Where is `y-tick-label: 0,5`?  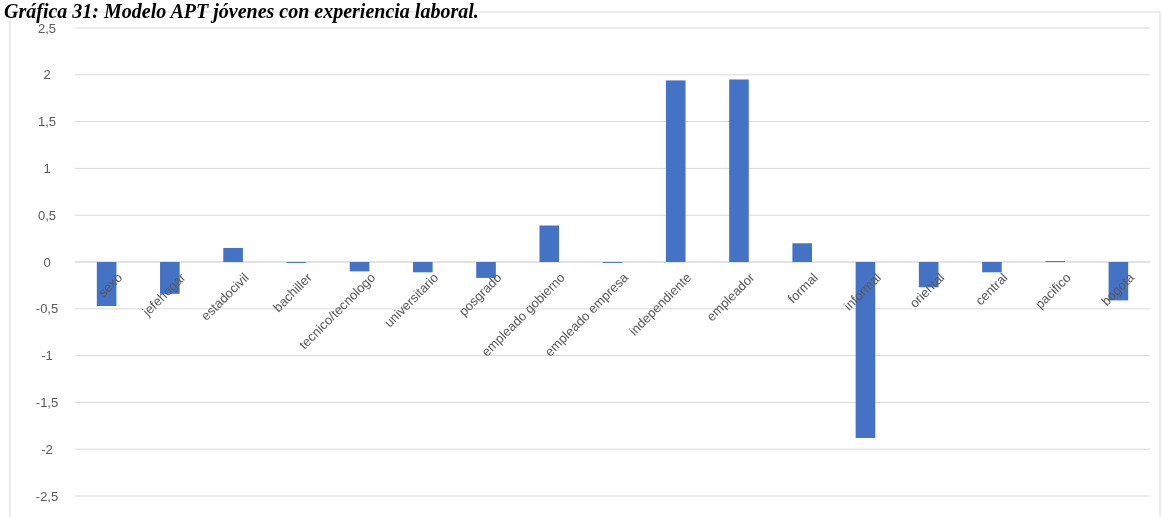 y-tick-label: 0,5 is located at coordinates (47, 215).